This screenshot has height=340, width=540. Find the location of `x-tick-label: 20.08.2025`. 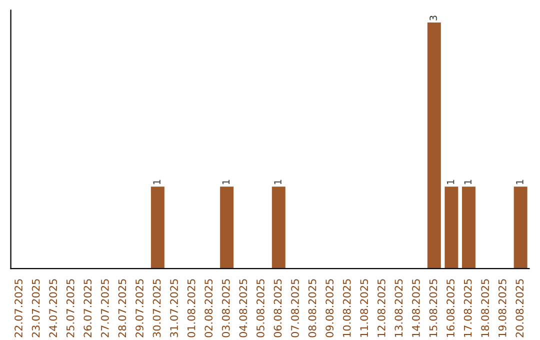

x-tick-label: 20.08.2025 is located at coordinates (520, 308).